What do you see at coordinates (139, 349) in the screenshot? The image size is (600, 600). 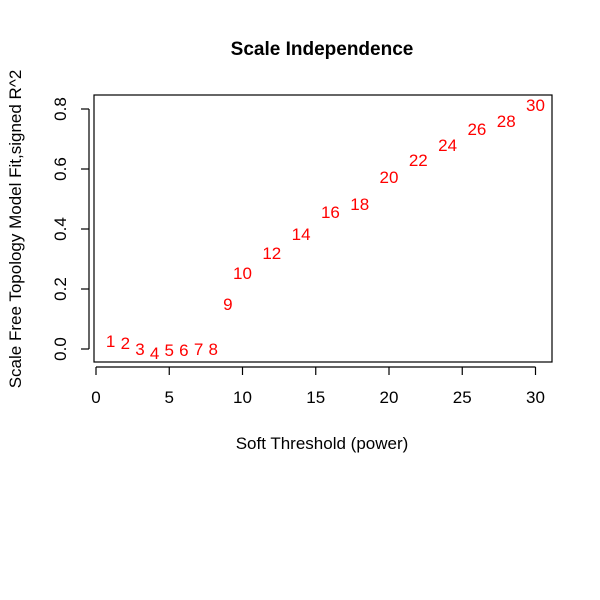 I see `data-point-label: 3` at bounding box center [139, 349].